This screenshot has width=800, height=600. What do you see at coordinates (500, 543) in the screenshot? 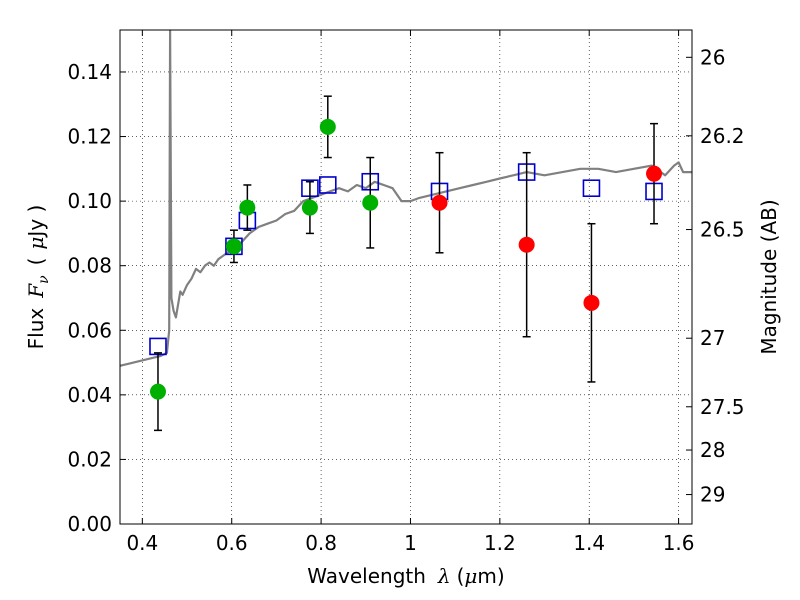
I see `x-tick-label: 1.2` at bounding box center [500, 543].